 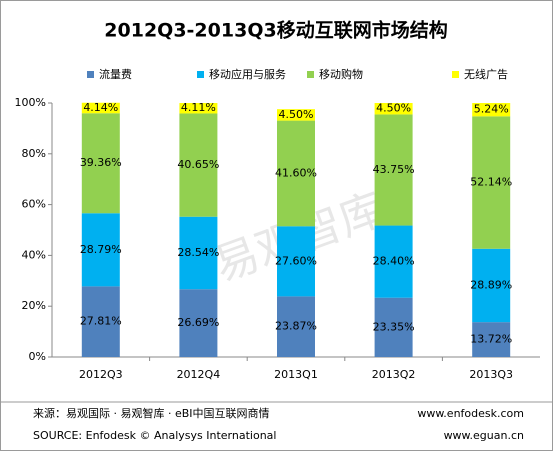 I want to click on y-tick-label: 60%, so click(x=34, y=204).